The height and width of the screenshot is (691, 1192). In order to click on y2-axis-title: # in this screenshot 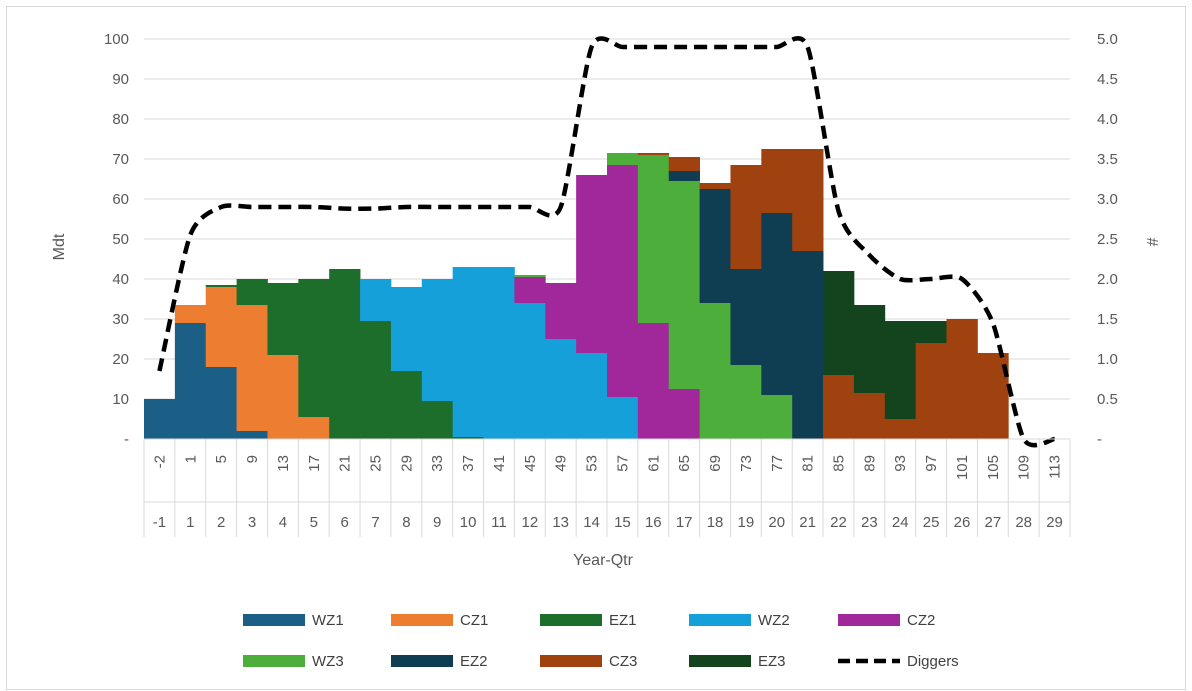, I will do `click(1151, 242)`.